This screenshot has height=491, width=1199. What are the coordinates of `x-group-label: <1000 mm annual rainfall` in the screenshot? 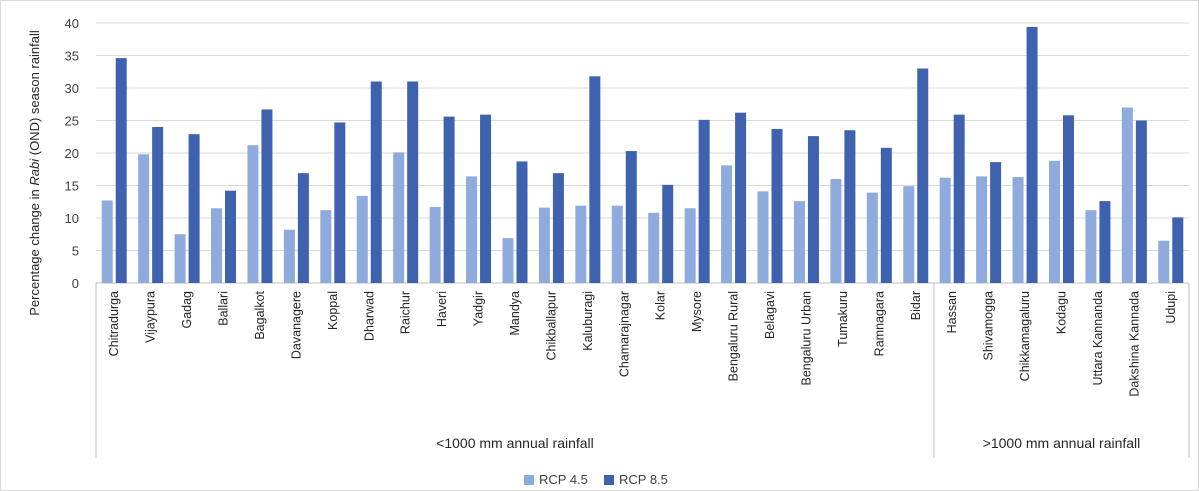 It's located at (515, 443).